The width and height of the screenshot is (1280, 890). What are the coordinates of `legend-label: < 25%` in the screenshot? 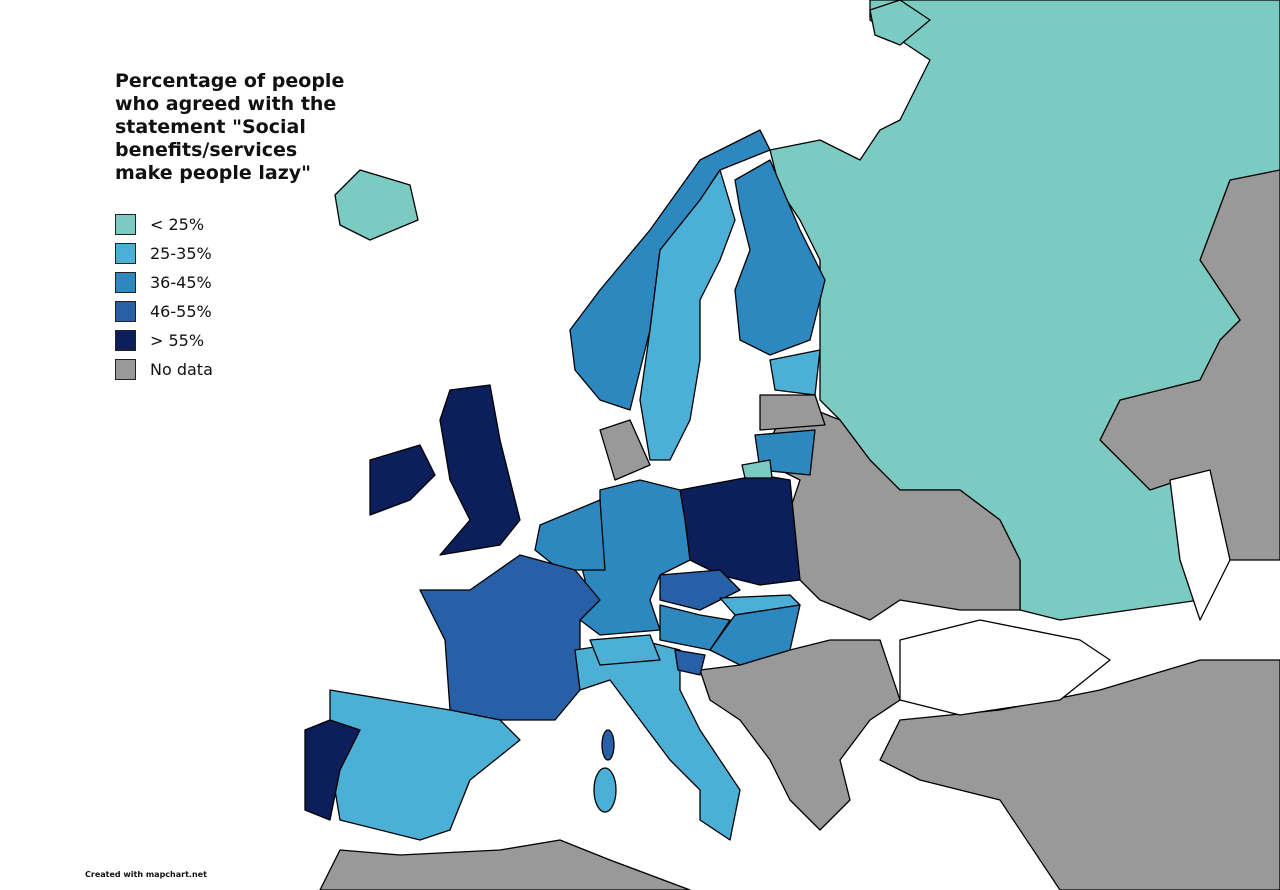 It's located at (177, 224).